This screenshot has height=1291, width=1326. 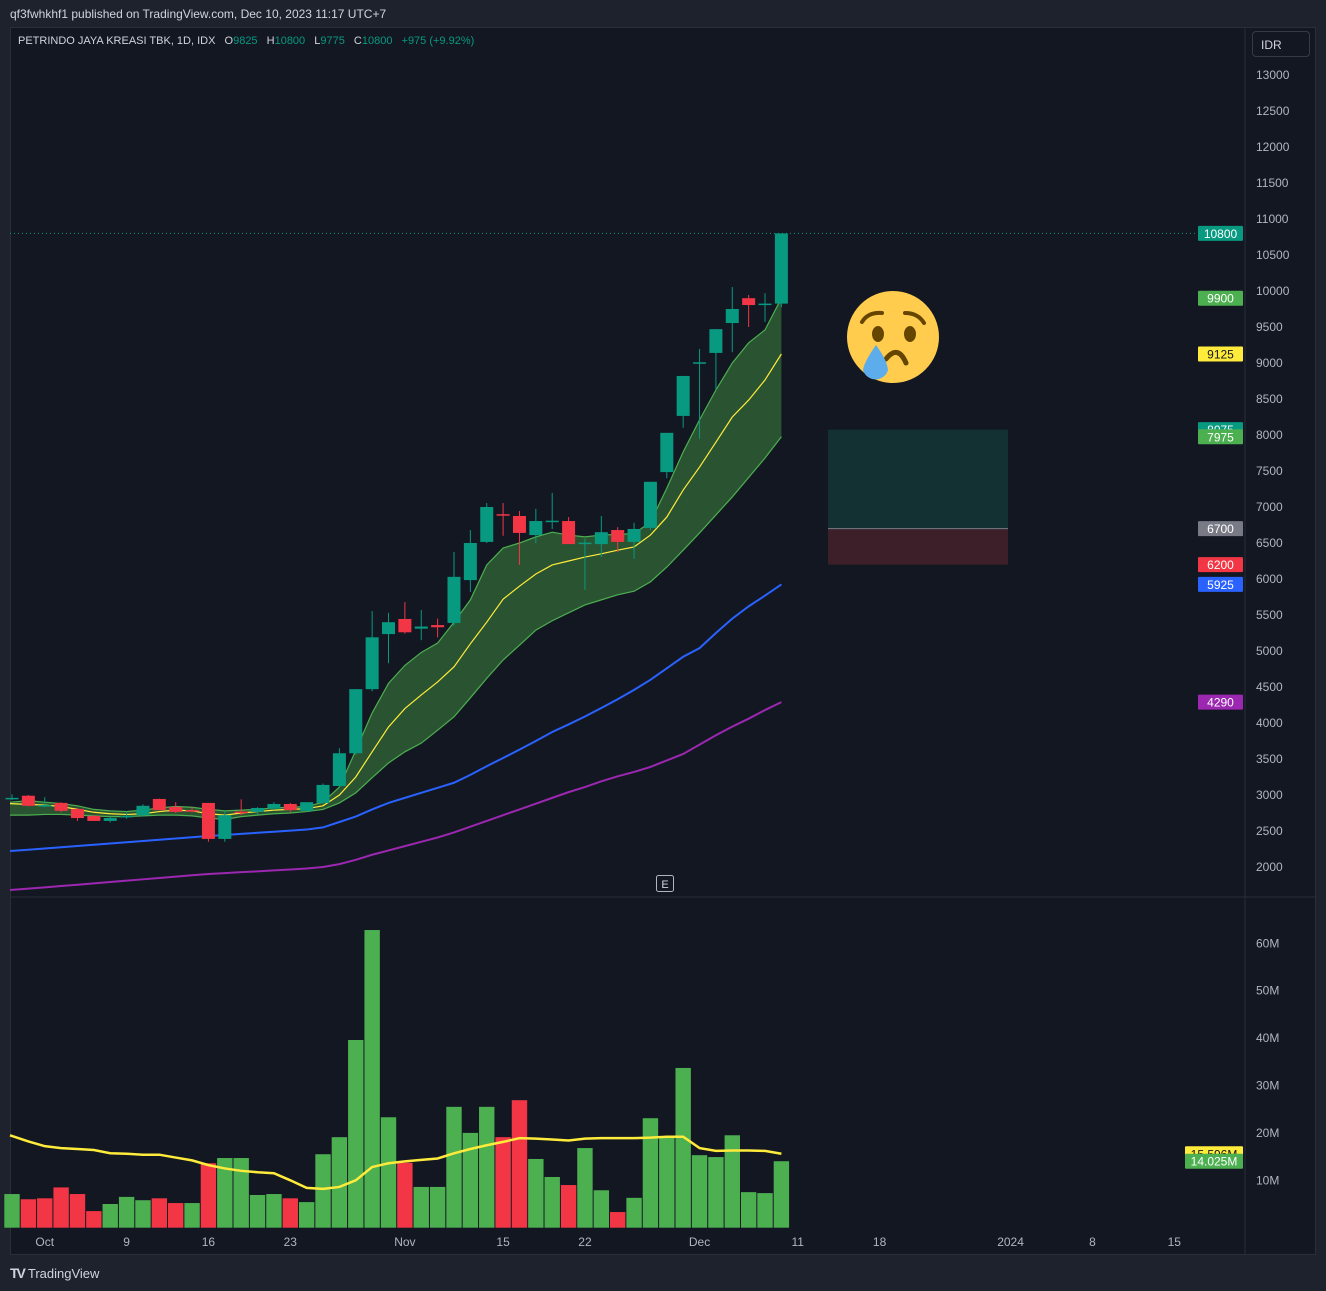 What do you see at coordinates (1272, 219) in the screenshot?
I see `price-tick-label: 11000` at bounding box center [1272, 219].